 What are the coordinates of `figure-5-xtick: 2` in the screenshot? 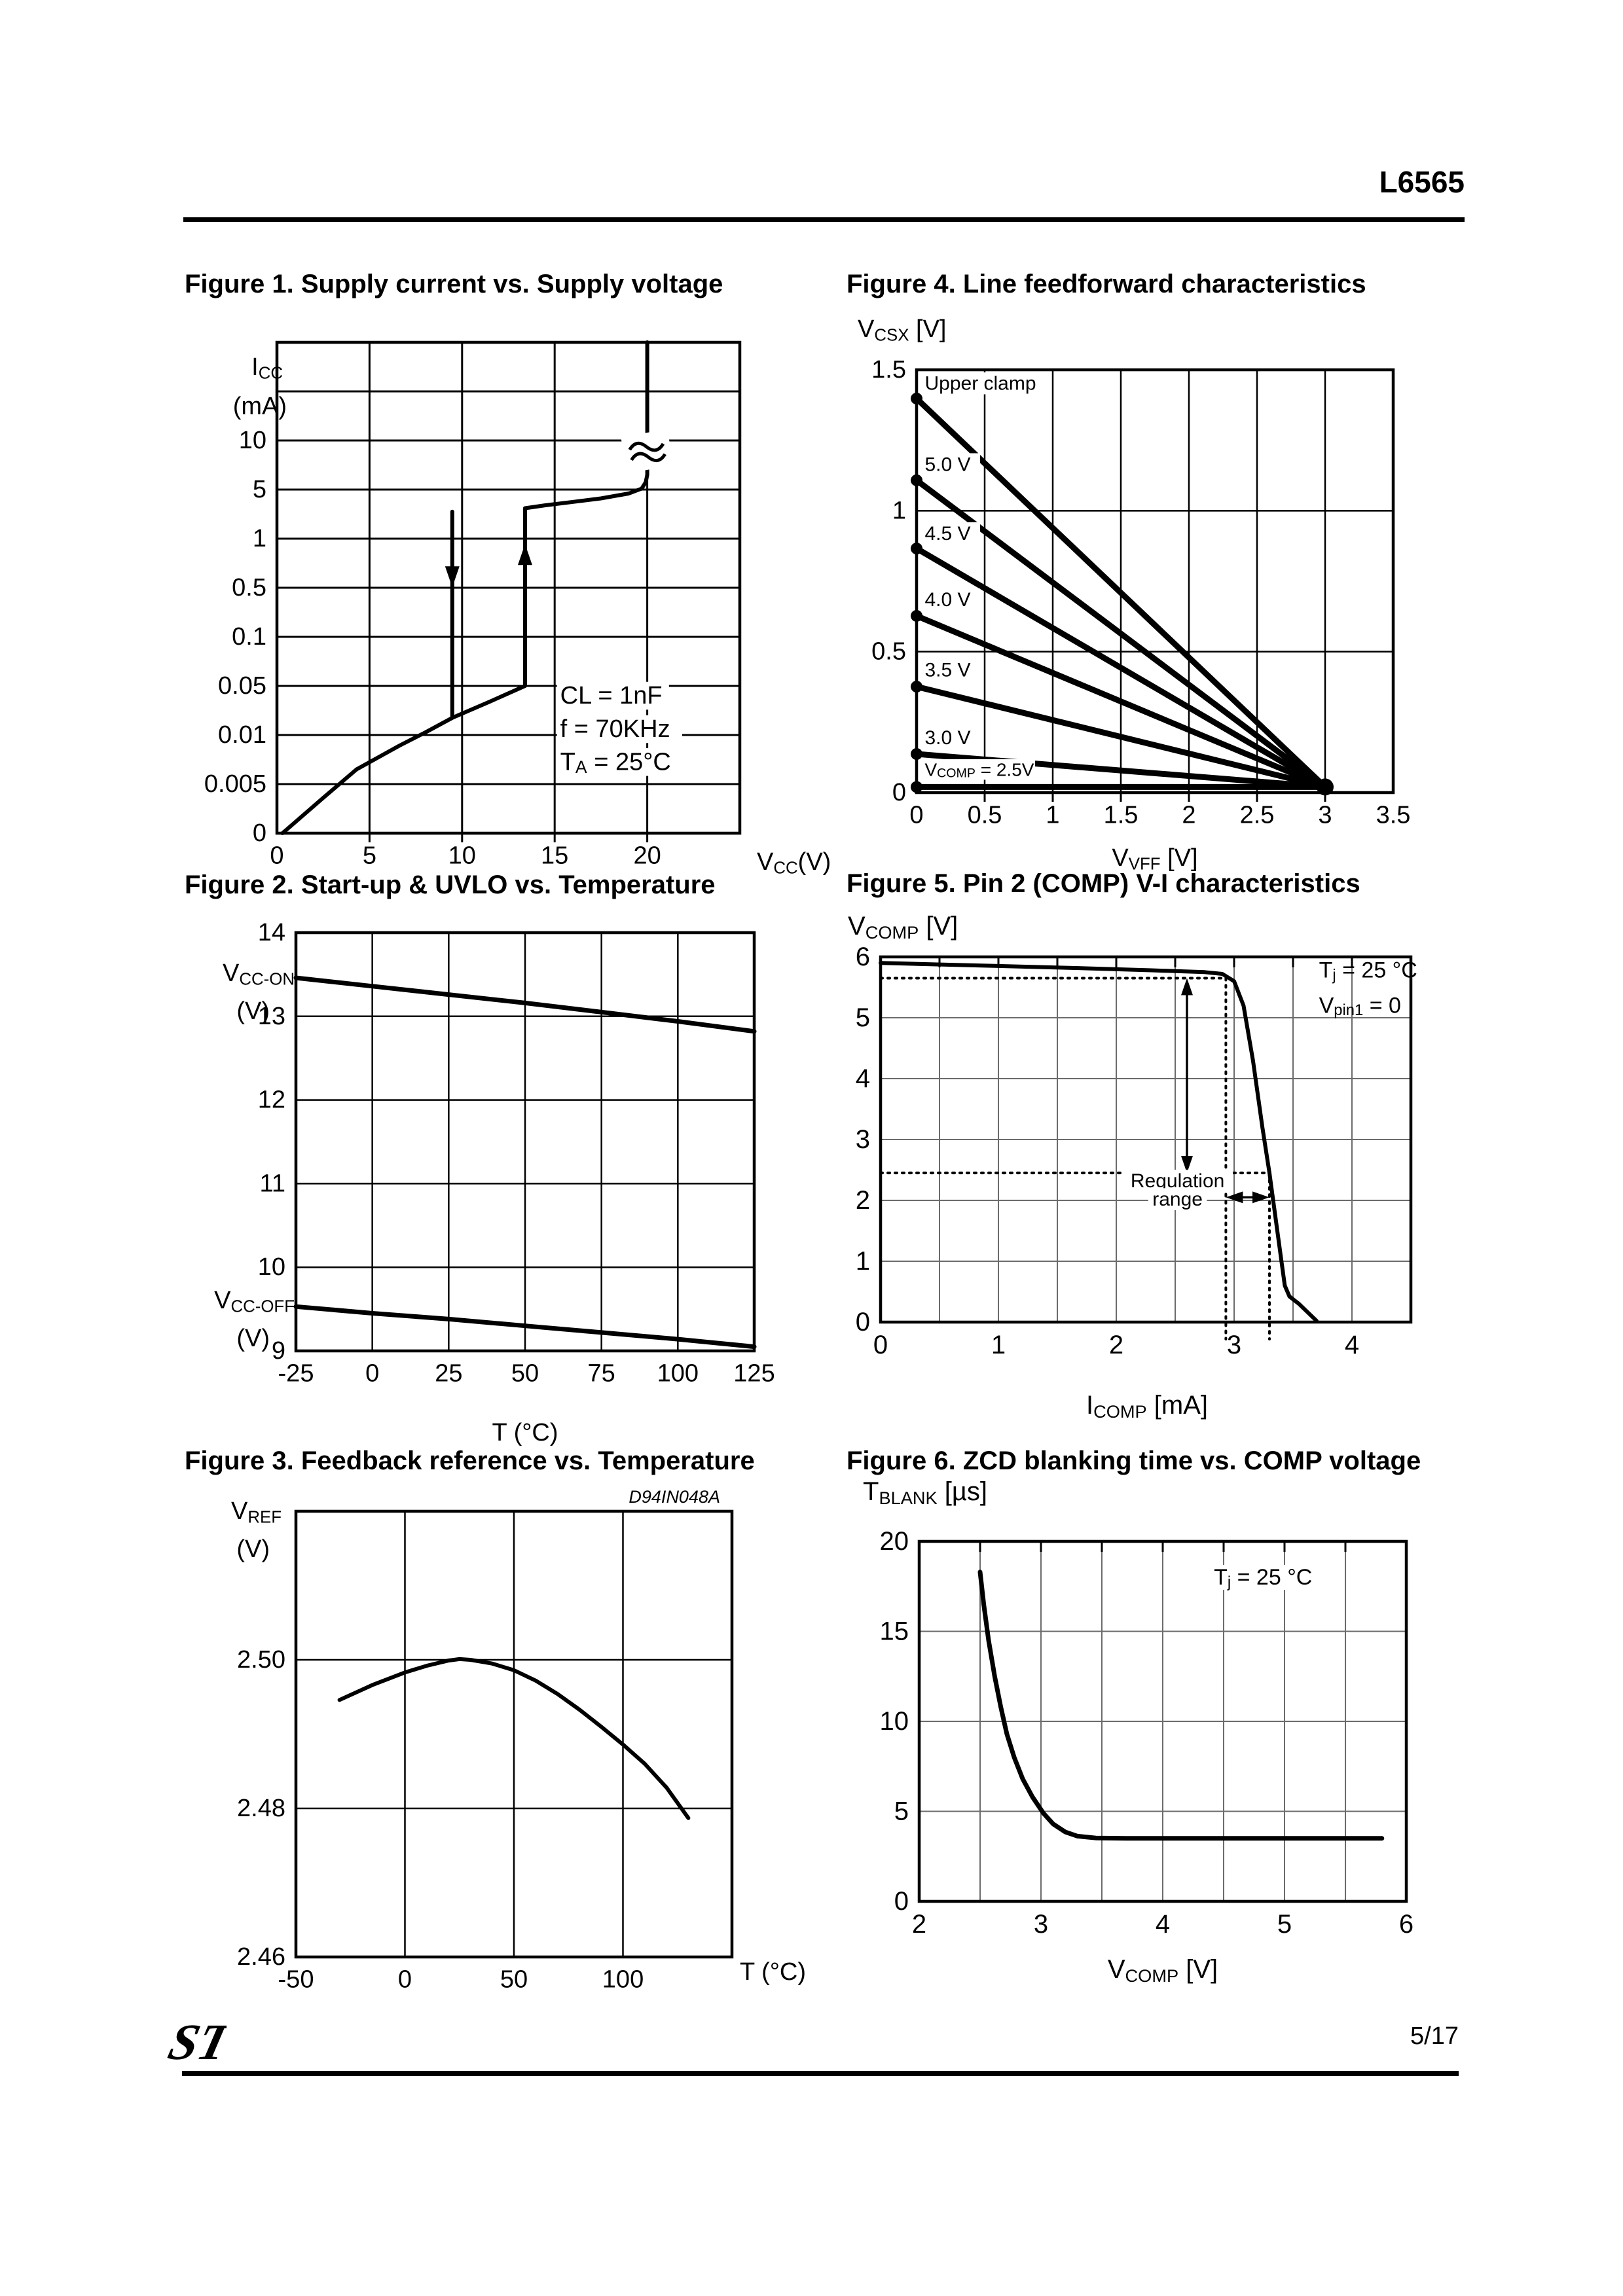 It's located at (1116, 1345).